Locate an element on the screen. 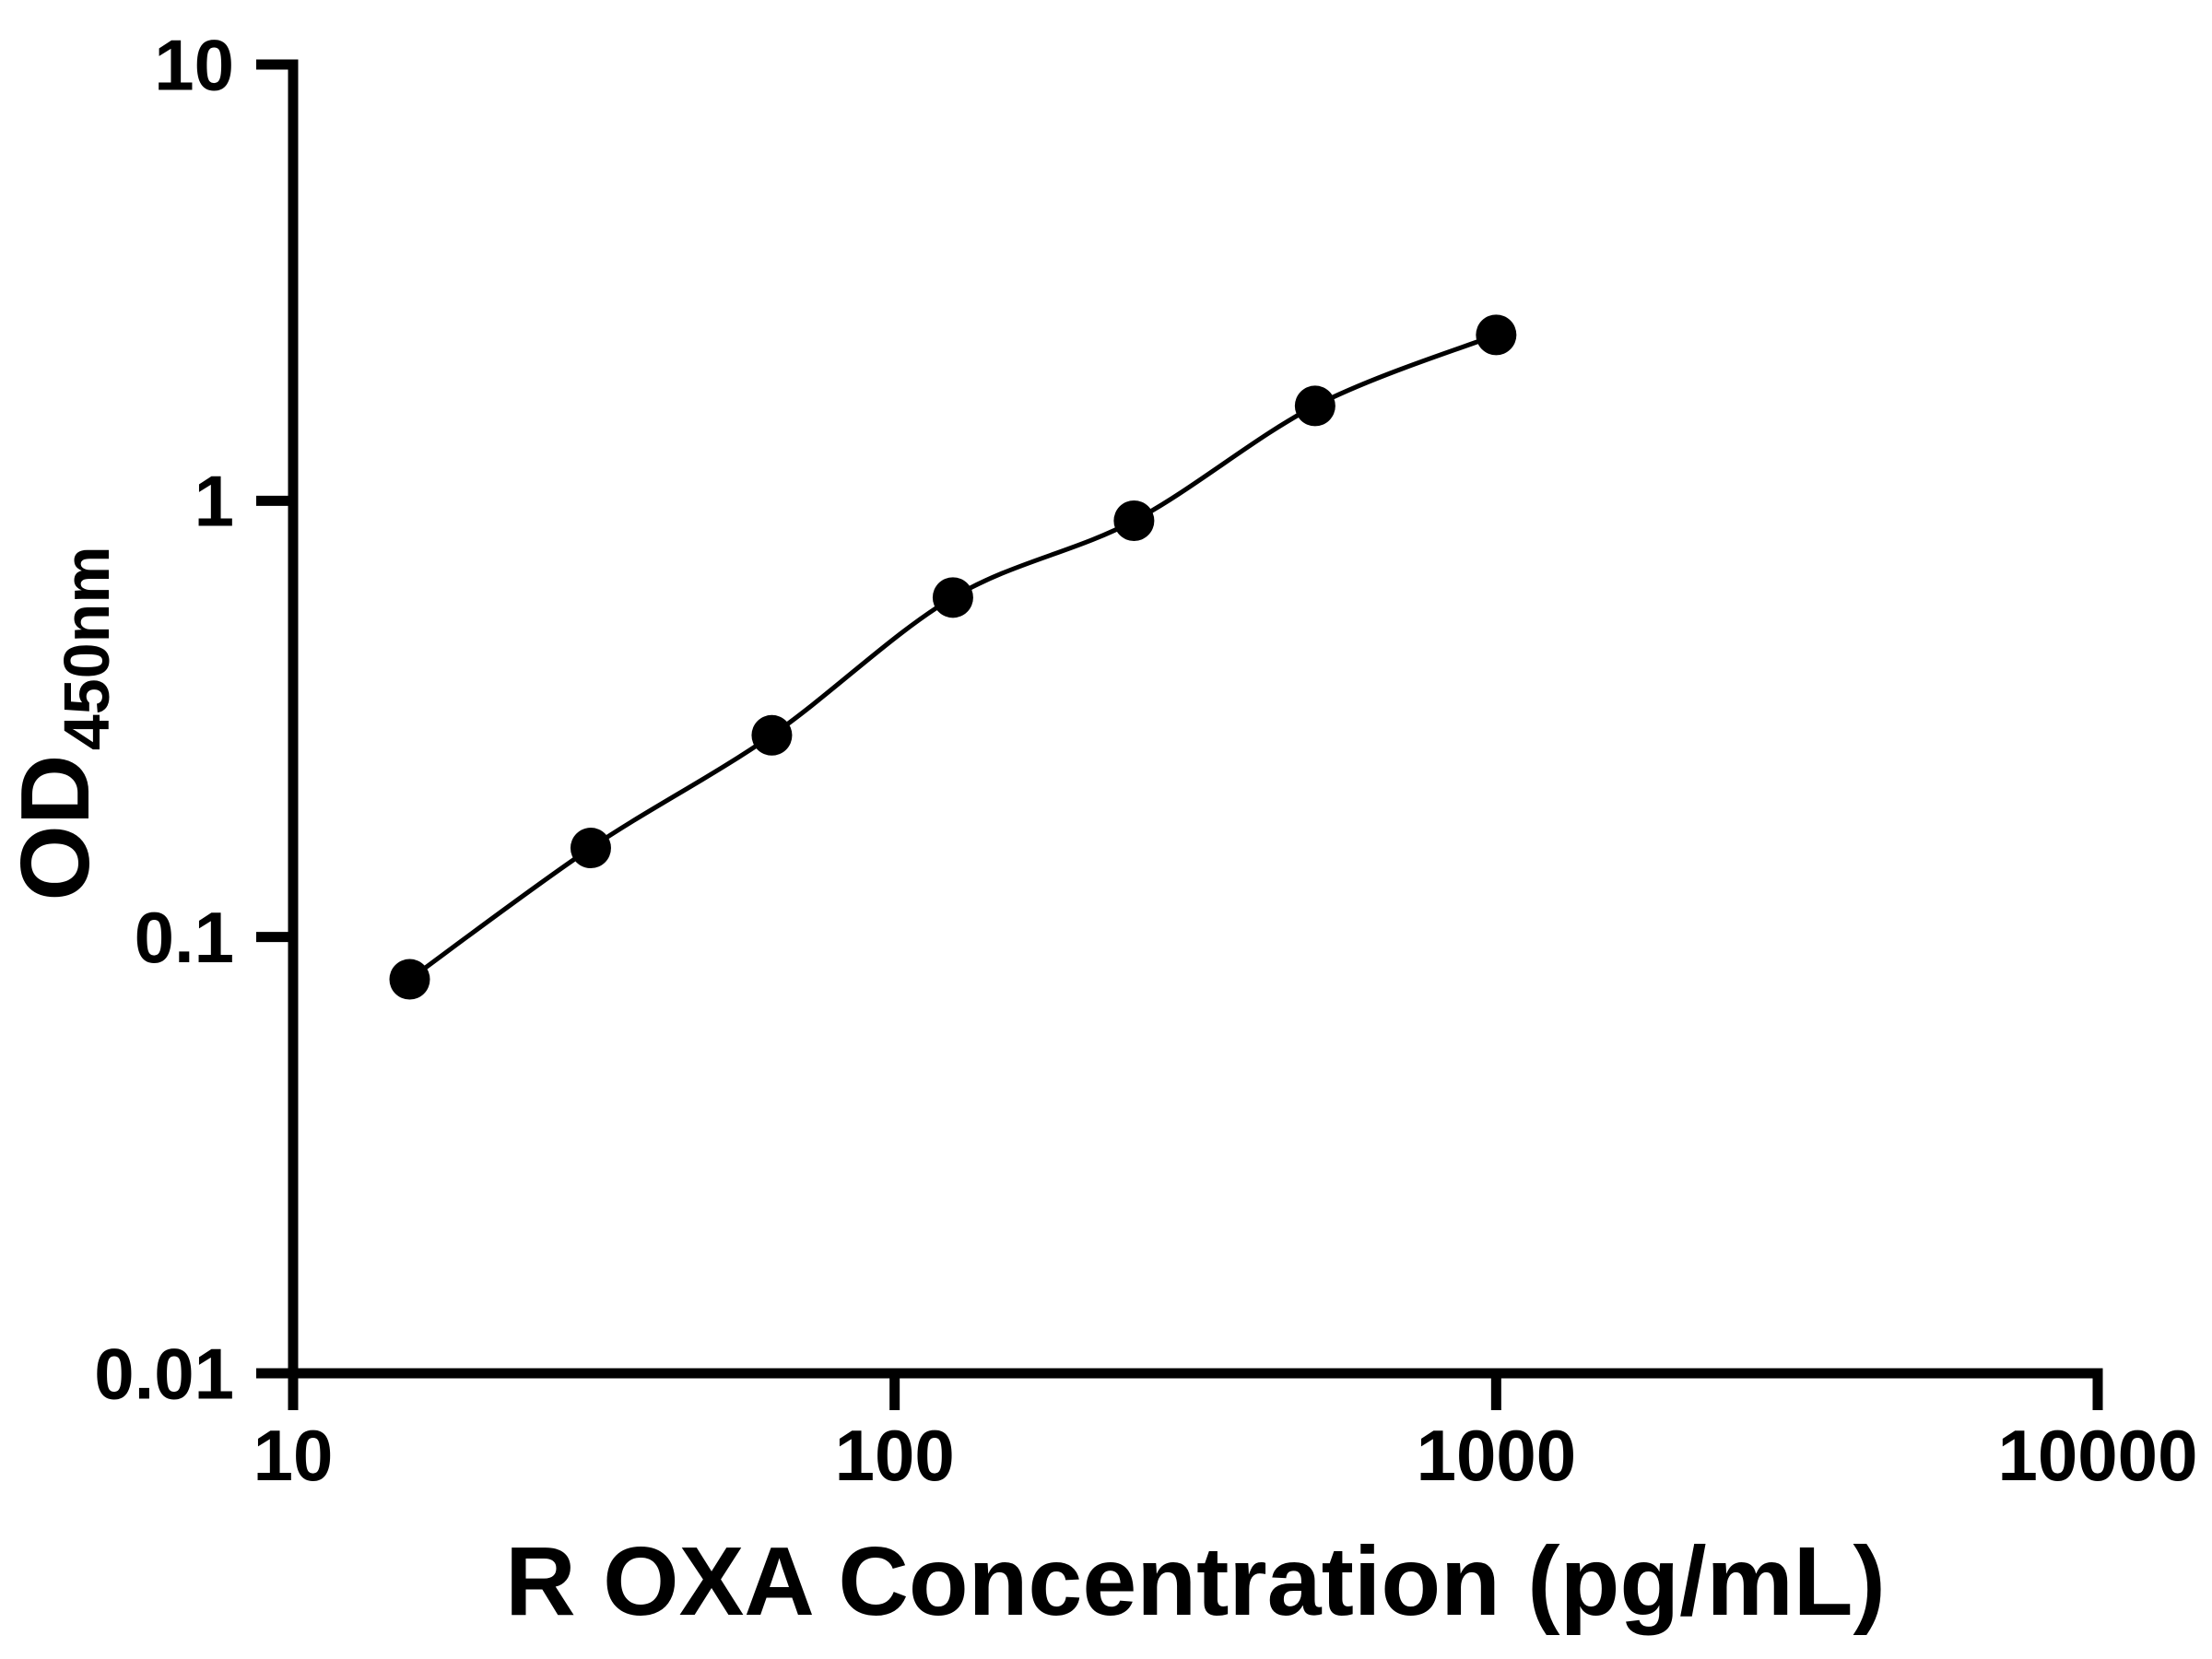 The width and height of the screenshot is (2212, 1659). y-tick-label: 1 is located at coordinates (214, 501).